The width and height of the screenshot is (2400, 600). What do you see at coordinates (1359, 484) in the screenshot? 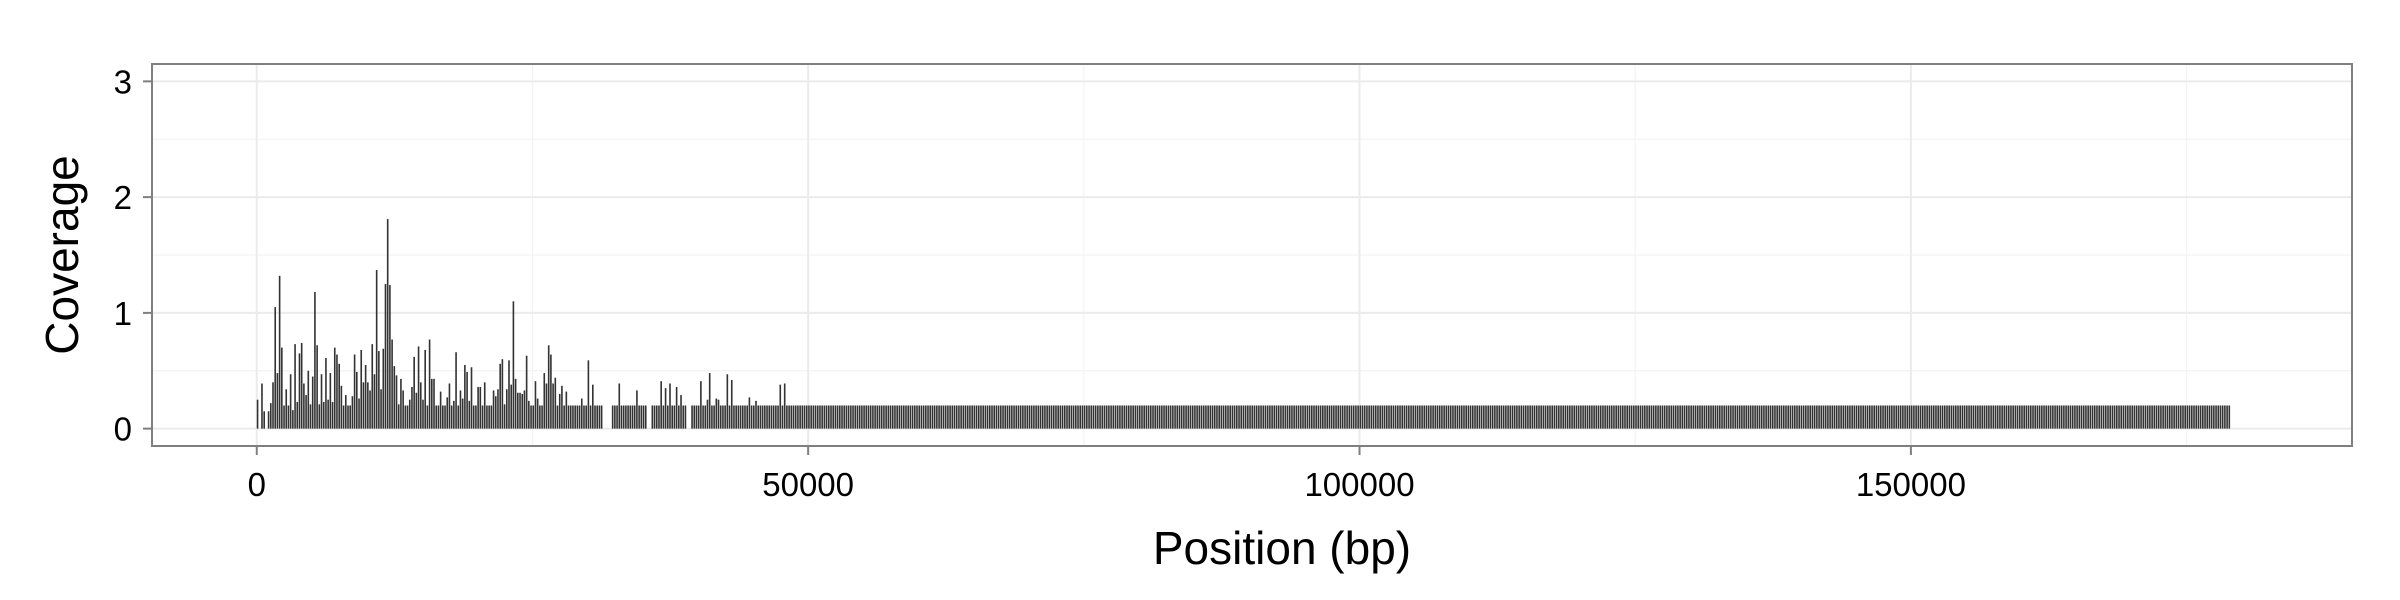
I see `x-tick-label: 100000` at bounding box center [1359, 484].